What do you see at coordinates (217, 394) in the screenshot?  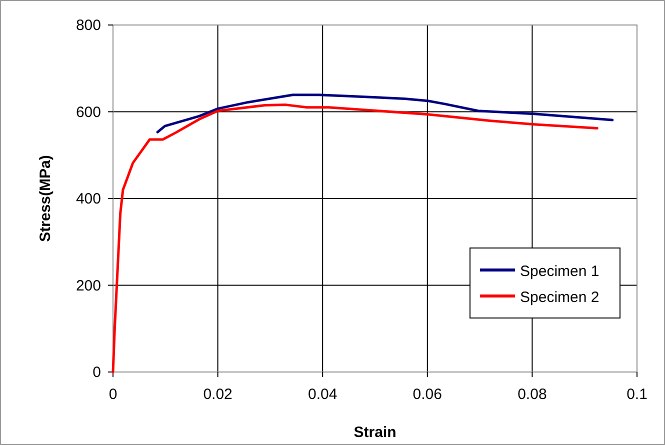 I see `x-tick-label: 0.02` at bounding box center [217, 394].